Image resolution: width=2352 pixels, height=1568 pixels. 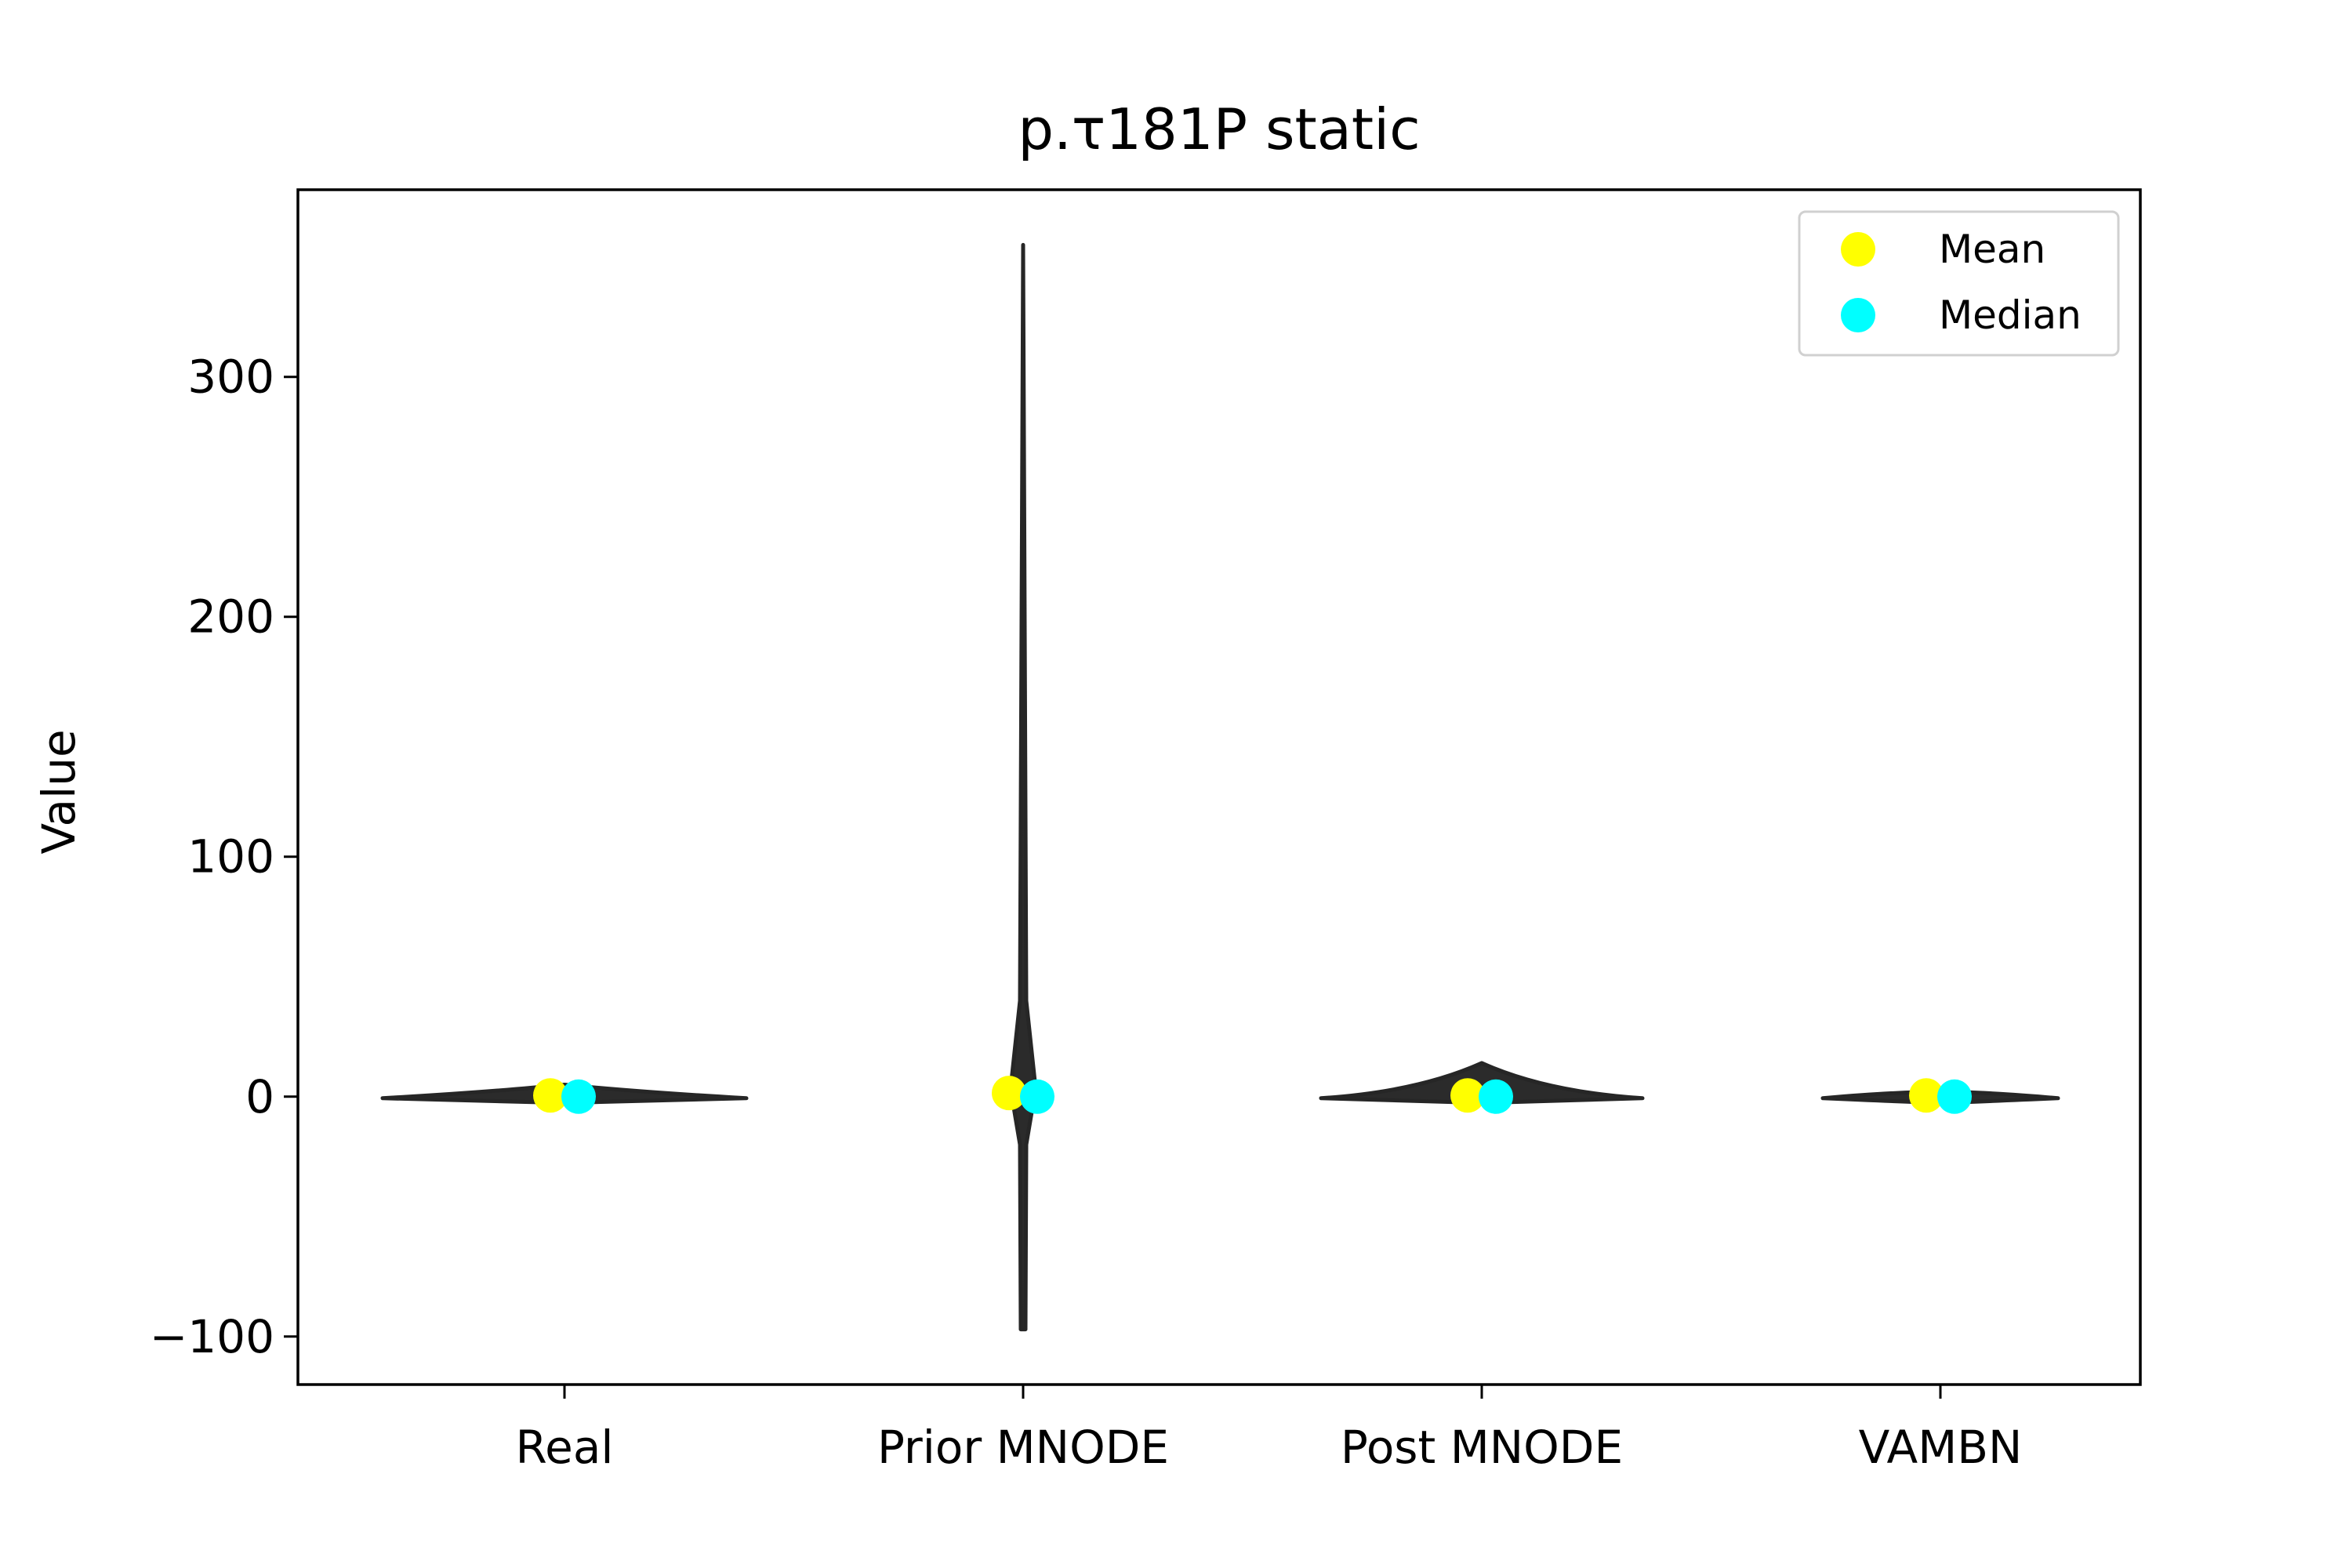 I want to click on x-tick-label: VAMBN, so click(x=1941, y=1447).